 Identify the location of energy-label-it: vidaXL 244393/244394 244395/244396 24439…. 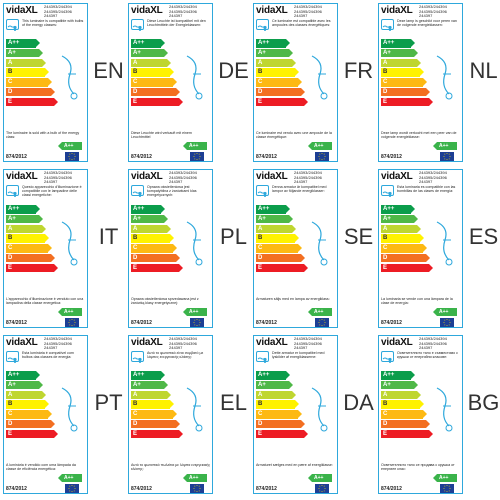
(62, 249).